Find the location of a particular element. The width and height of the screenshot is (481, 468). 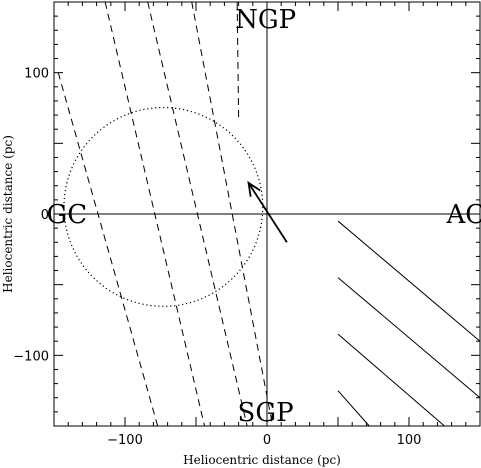

x-tick-label: −100 is located at coordinates (125, 440).